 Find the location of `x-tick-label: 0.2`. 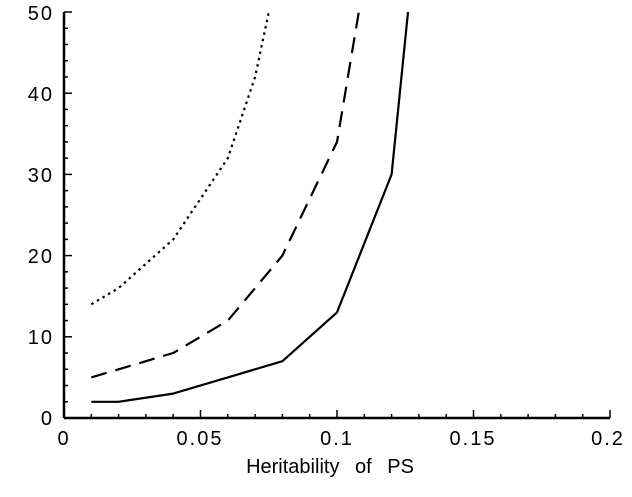

x-tick-label: 0.2 is located at coordinates (608, 439).